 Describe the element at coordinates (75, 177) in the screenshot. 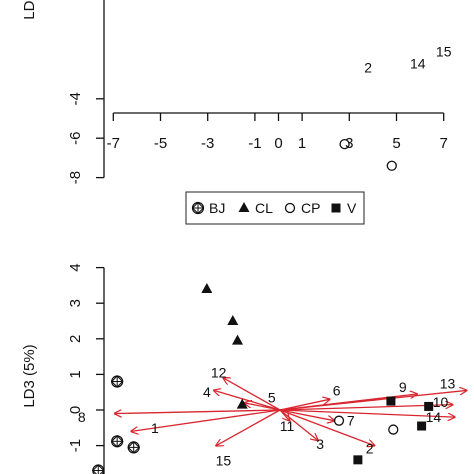

I see `top-y-tick-label: -8` at that location.